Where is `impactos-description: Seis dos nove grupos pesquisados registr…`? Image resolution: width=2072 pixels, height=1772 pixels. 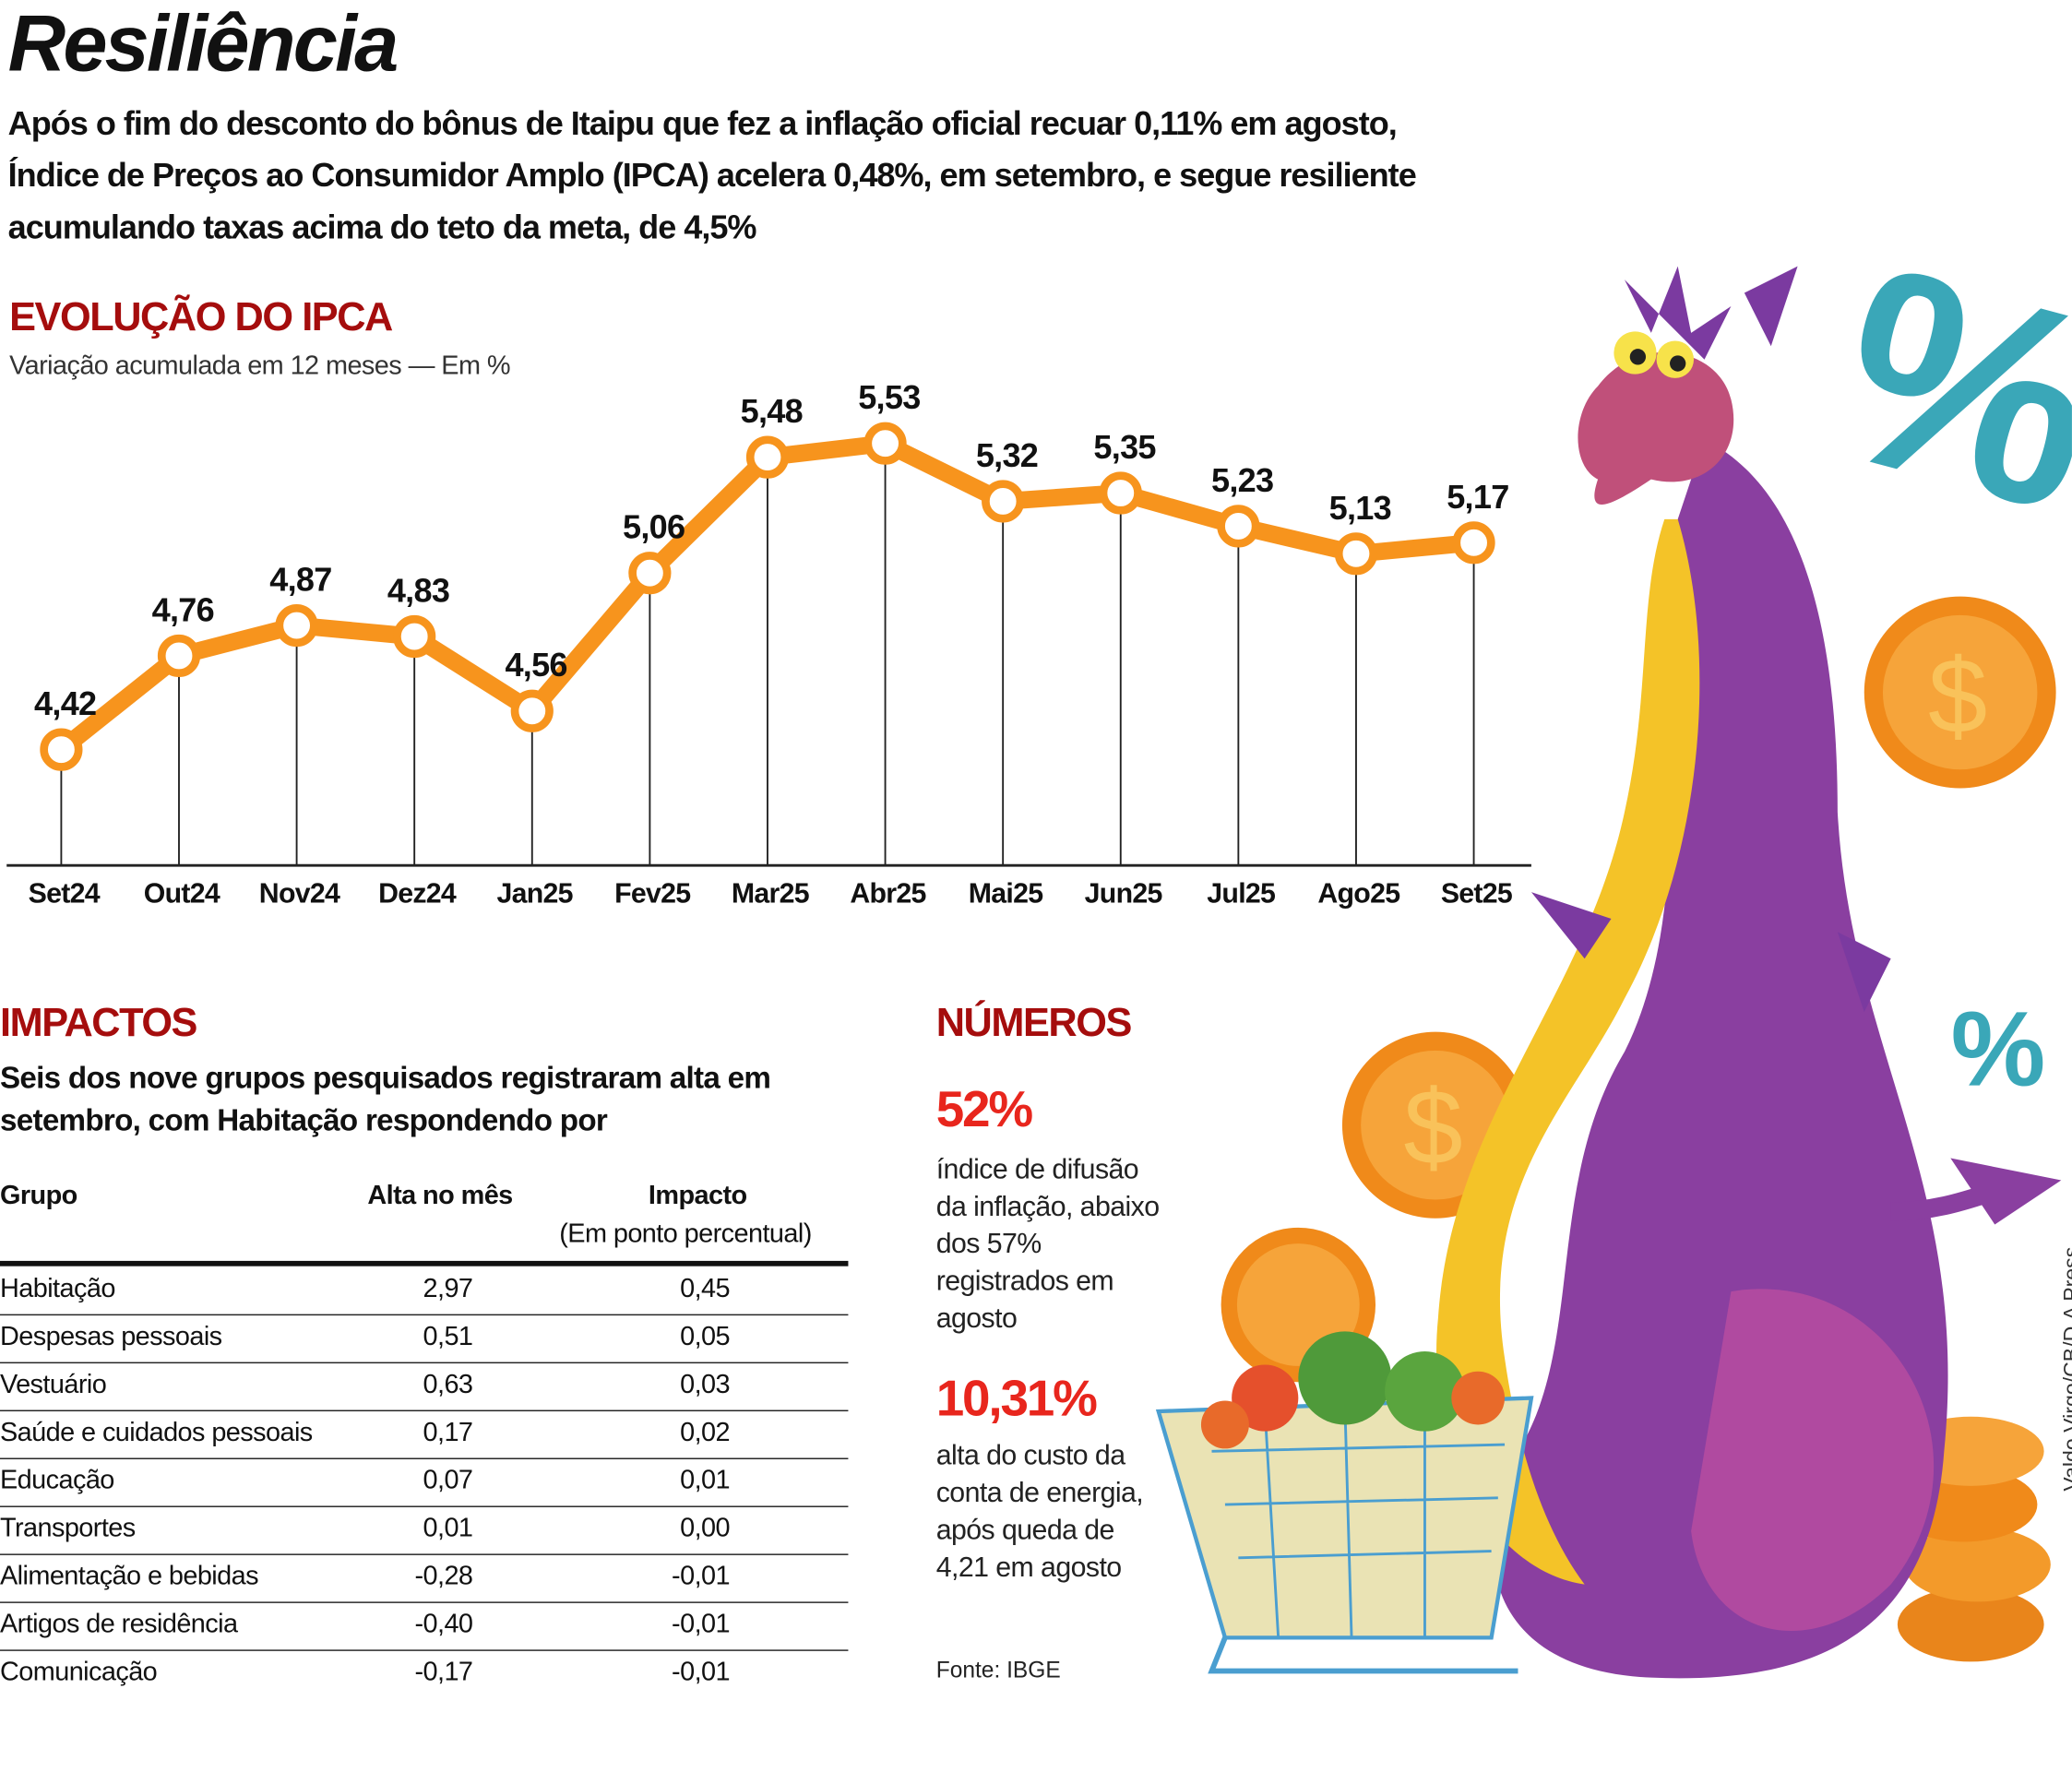 impactos-description: Seis dos nove grupos pesquisados registr… is located at coordinates (385, 1098).